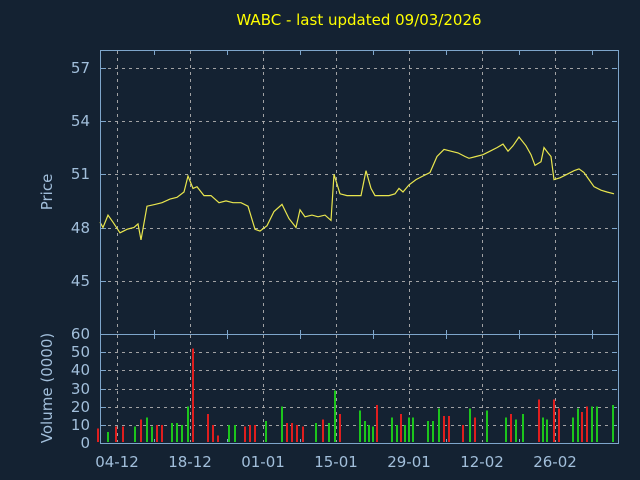 Image resolution: width=640 pixels, height=480 pixels. What do you see at coordinates (85, 443) in the screenshot?
I see `volume-tick-label: 0` at bounding box center [85, 443].